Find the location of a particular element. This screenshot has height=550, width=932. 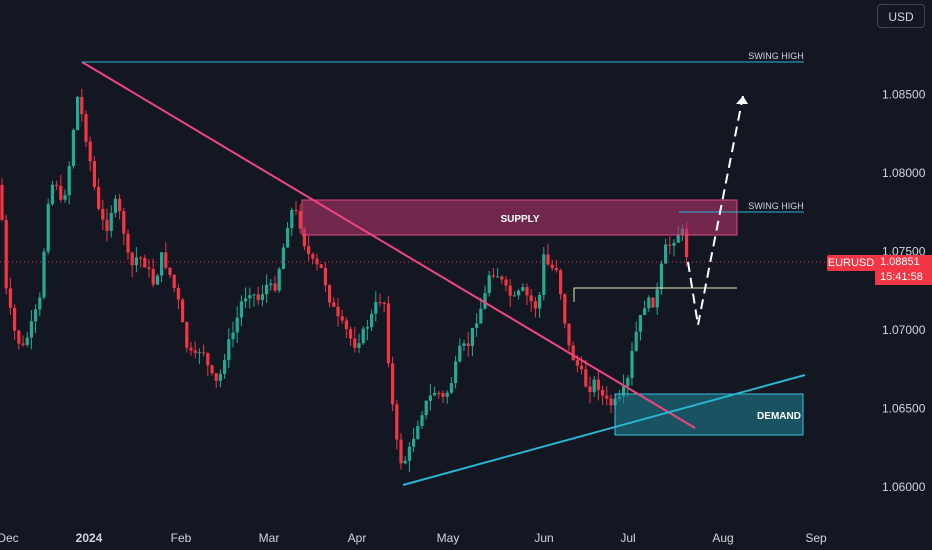

x-tick-label: Mar is located at coordinates (269, 538).